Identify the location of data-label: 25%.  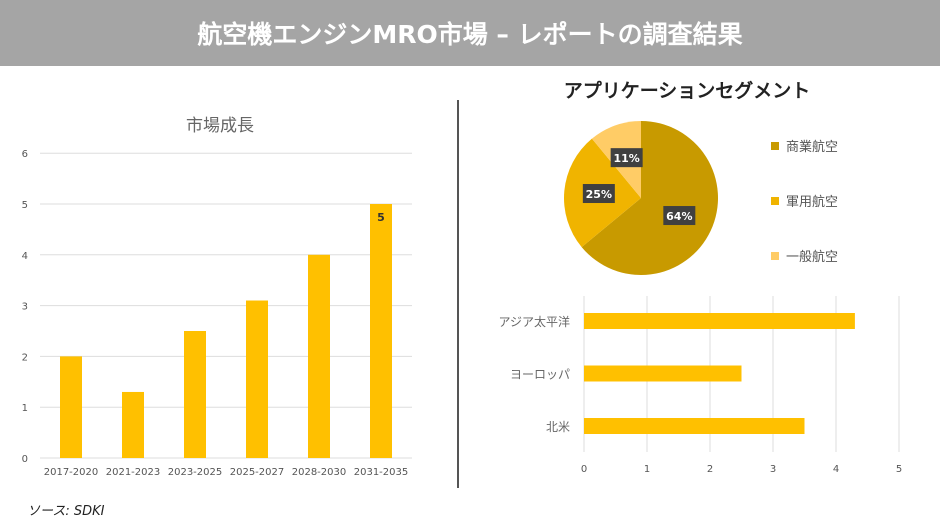
(599, 194).